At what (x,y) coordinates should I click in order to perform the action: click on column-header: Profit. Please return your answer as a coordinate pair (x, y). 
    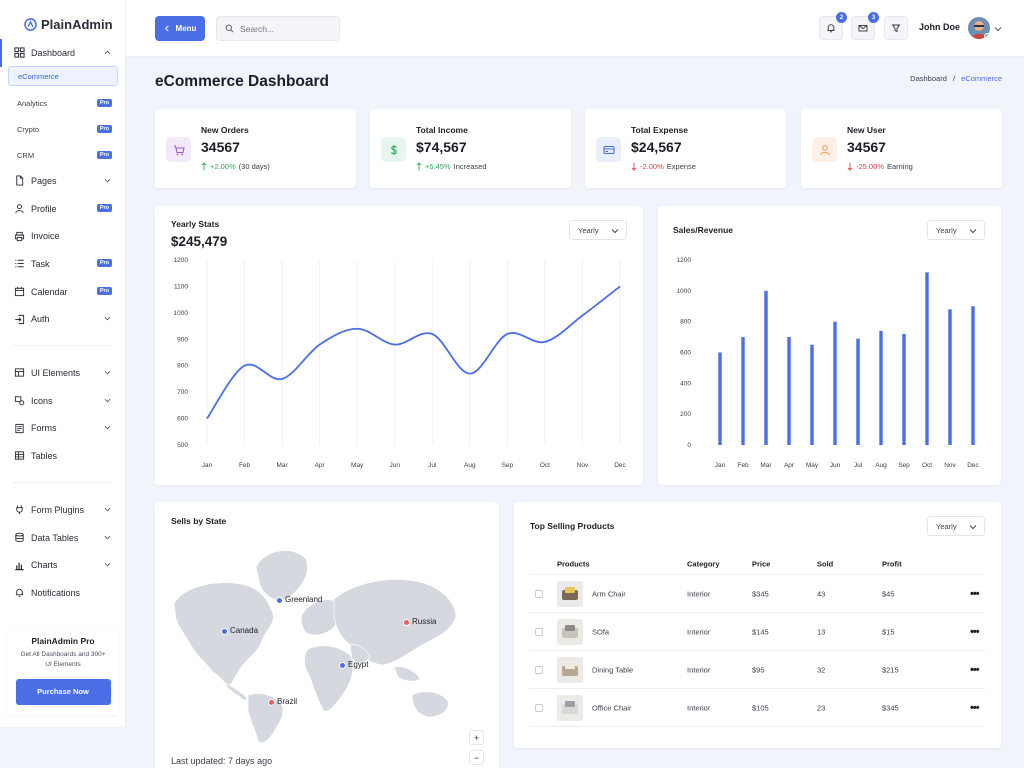
    Looking at the image, I should click on (892, 564).